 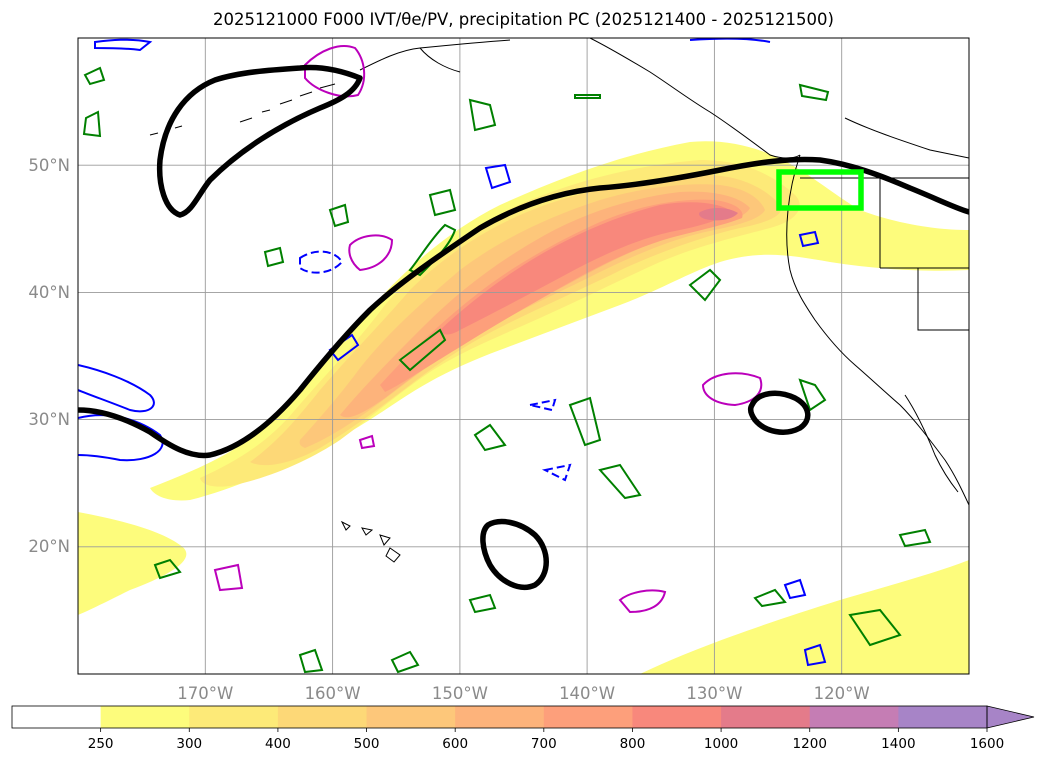 I want to click on us-west-coast, so click(x=877, y=330).